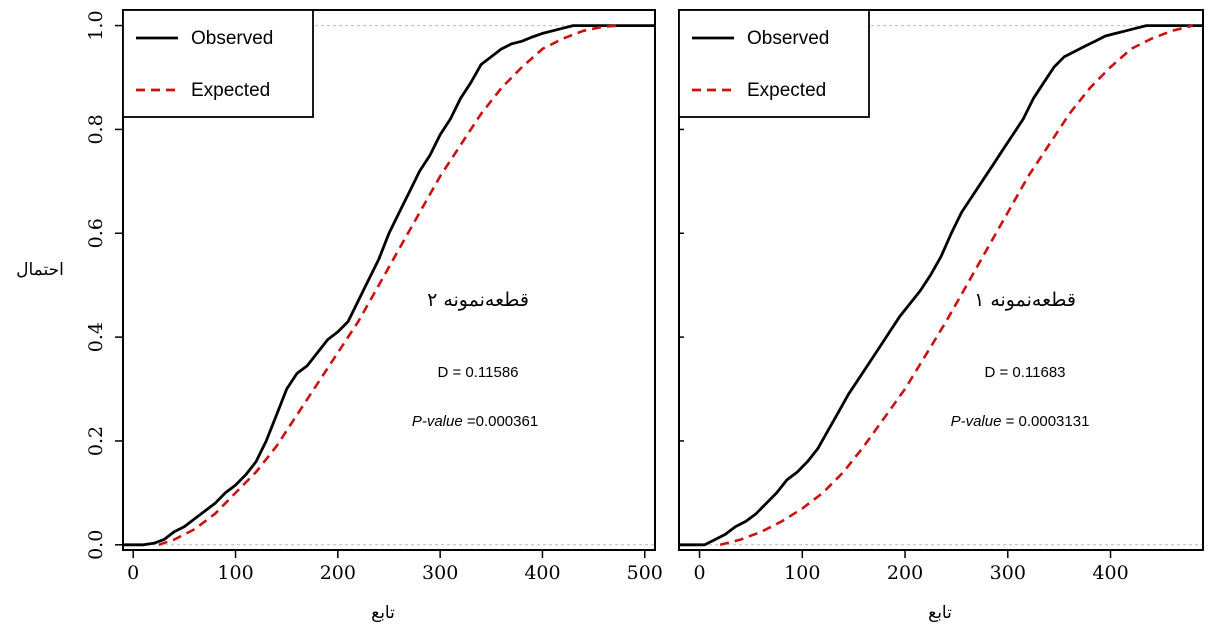 The width and height of the screenshot is (1208, 637). What do you see at coordinates (477, 372) in the screenshot?
I see `d-statistic: D = 0.11586` at bounding box center [477, 372].